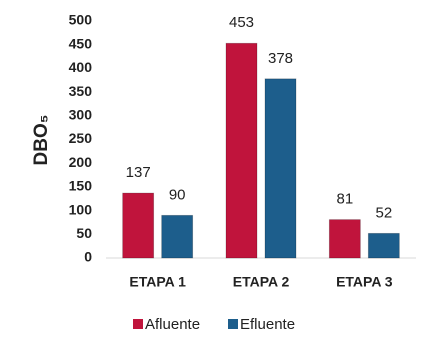 The height and width of the screenshot is (354, 437). Describe the element at coordinates (383, 212) in the screenshot. I see `value-label: 52` at that location.